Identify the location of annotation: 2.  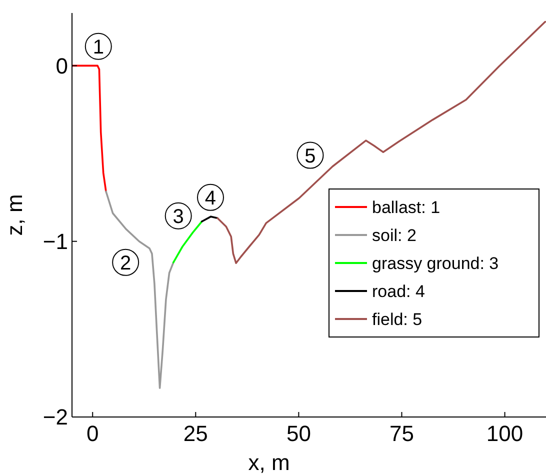
(126, 263).